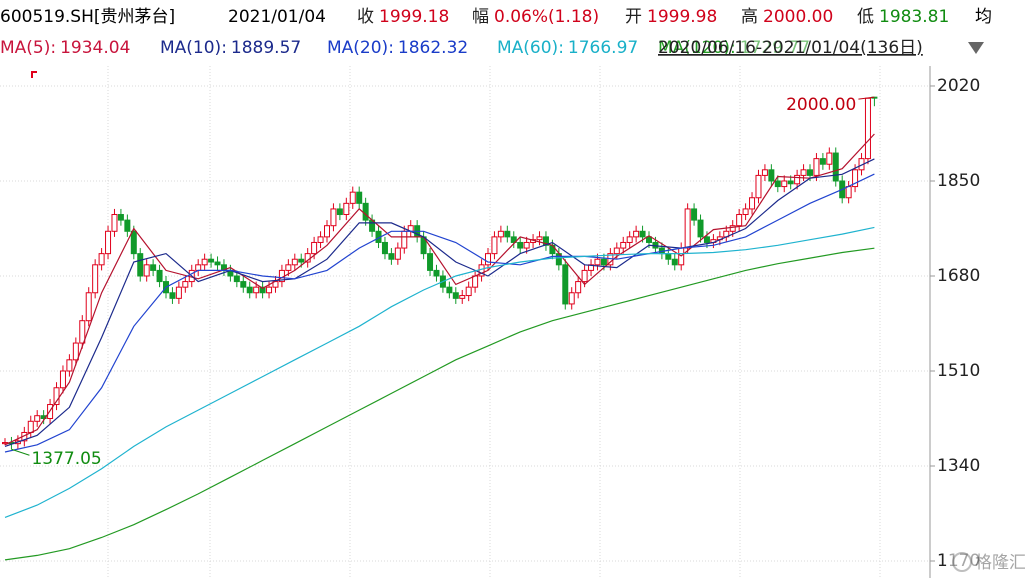 The width and height of the screenshot is (1025, 578). Describe the element at coordinates (914, 17) in the screenshot. I see `quote-value: 1983.81` at that location.